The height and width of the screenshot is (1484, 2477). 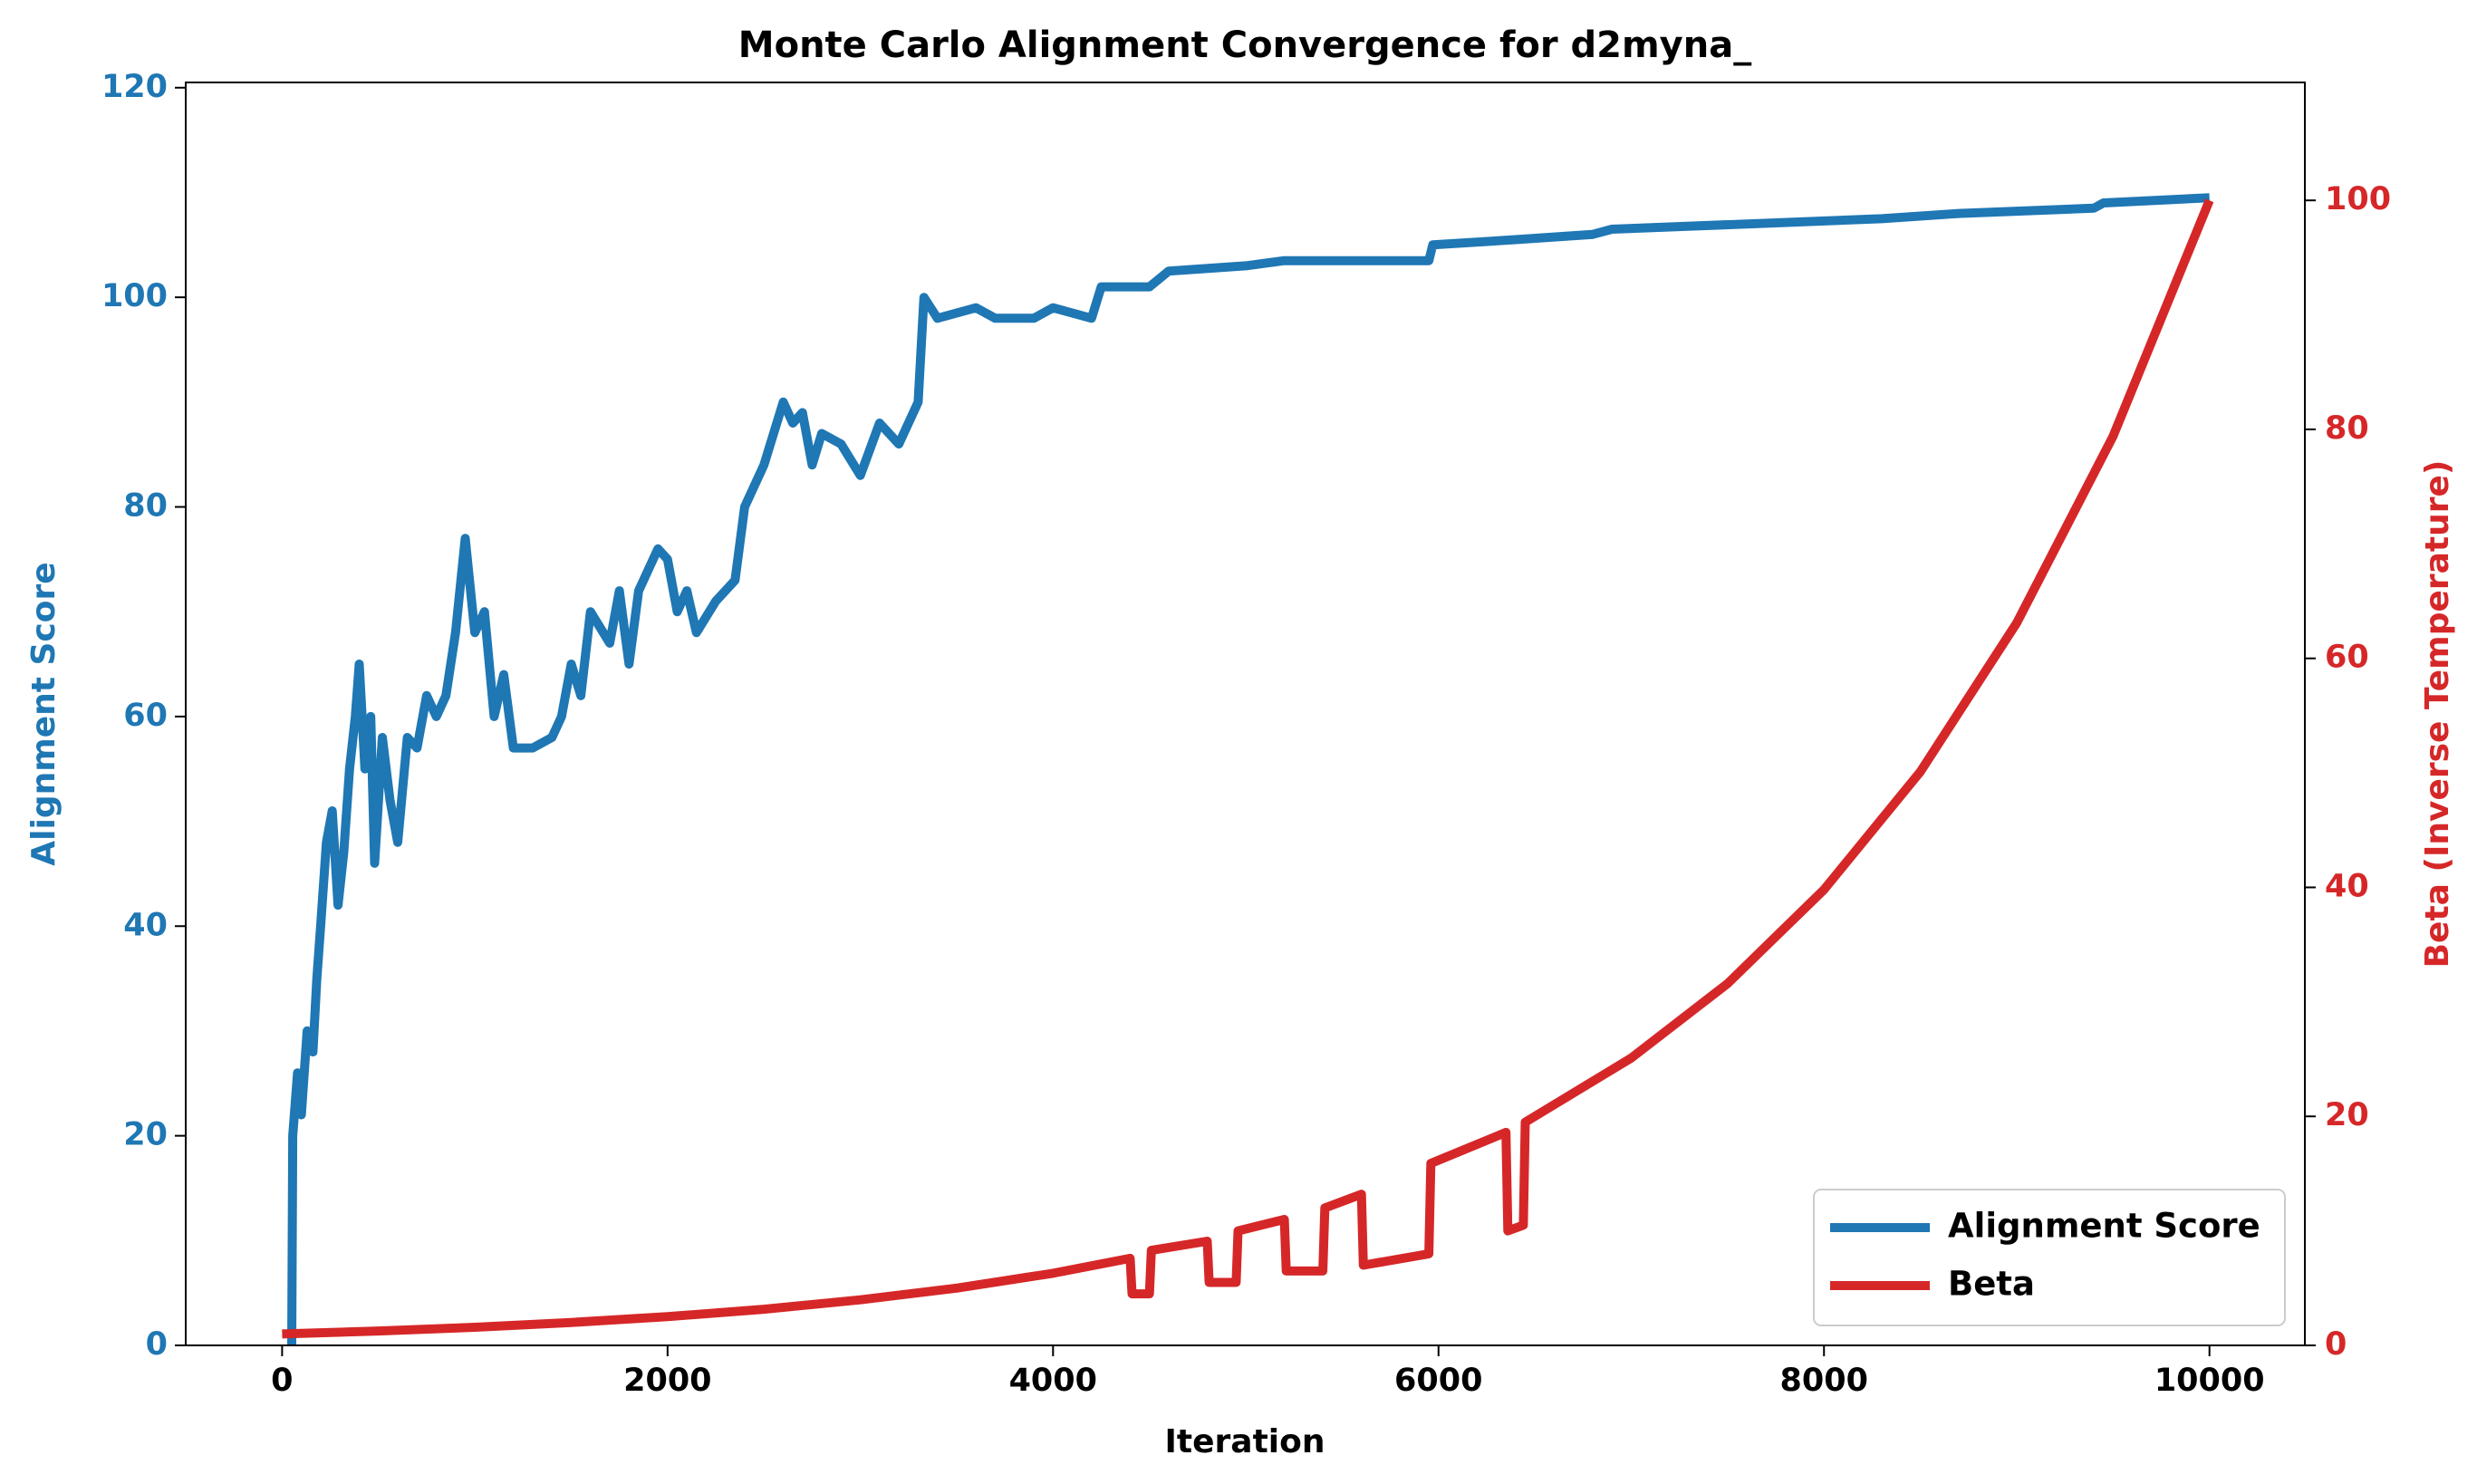 I want to click on y-tick-label: 80, so click(x=145, y=507).